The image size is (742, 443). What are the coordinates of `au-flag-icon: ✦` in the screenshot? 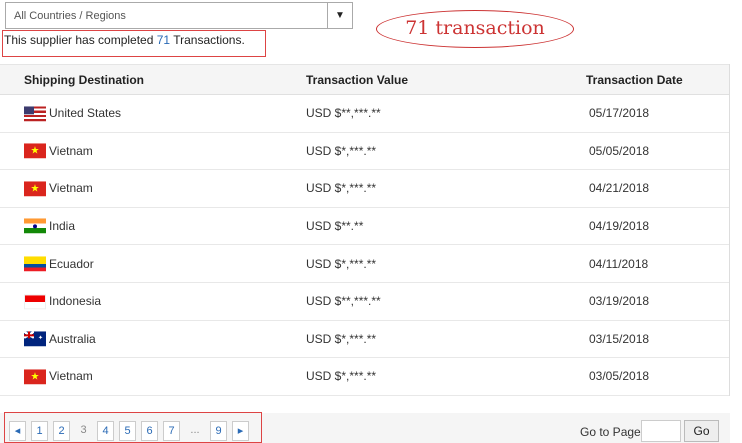 It's located at (35, 339).